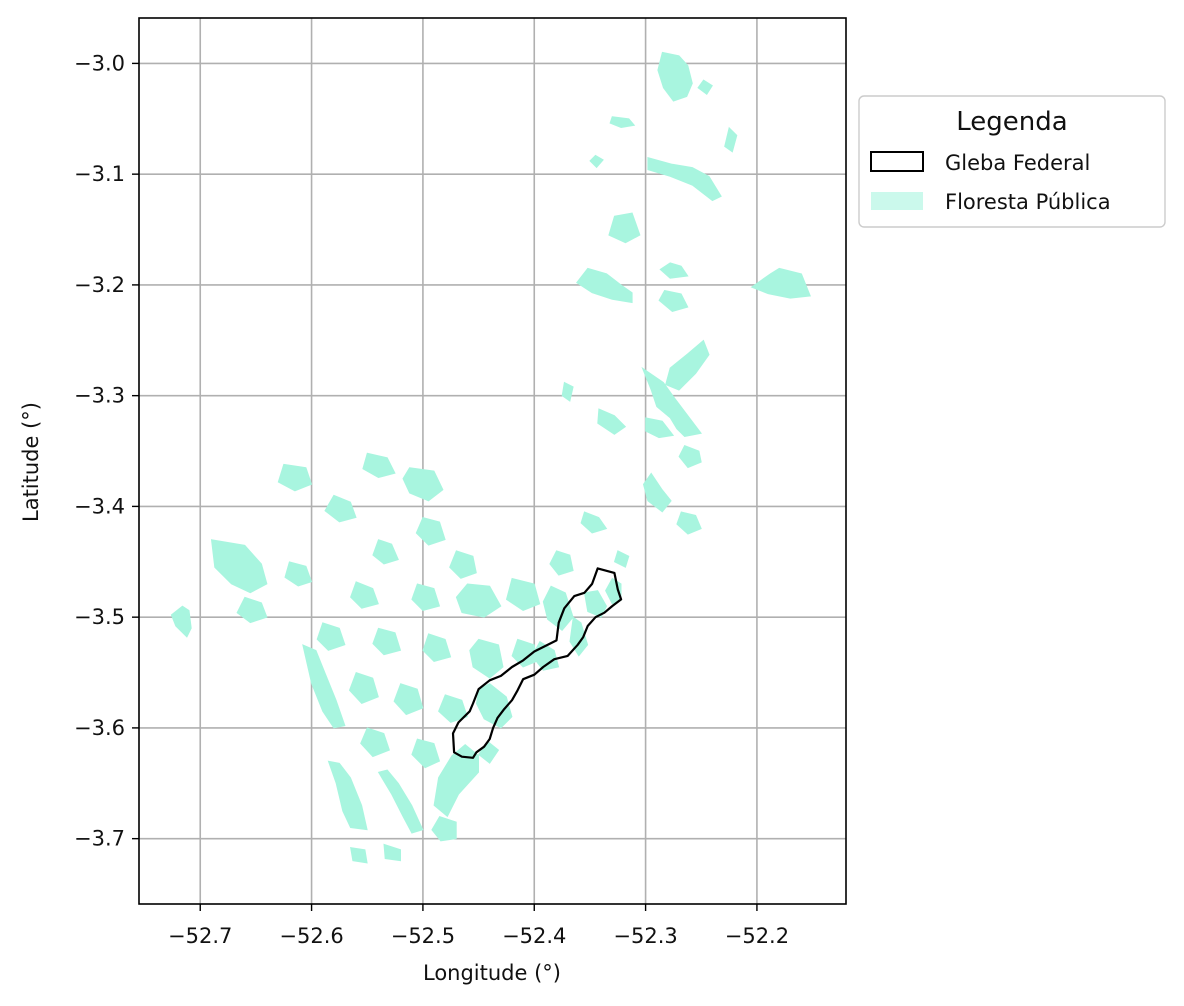 The image size is (1184, 1006). What do you see at coordinates (1028, 202) in the screenshot?
I see `legend-label-floresta-publica: Floresta Pública` at bounding box center [1028, 202].